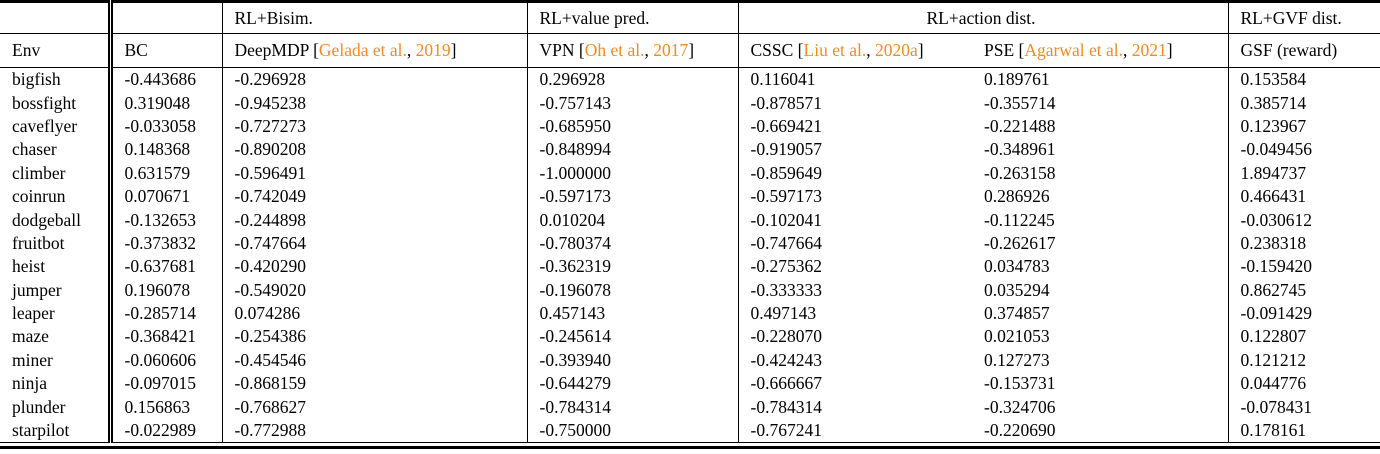 This screenshot has height=454, width=1380. I want to click on value-cell: 0.070671, so click(164, 196).